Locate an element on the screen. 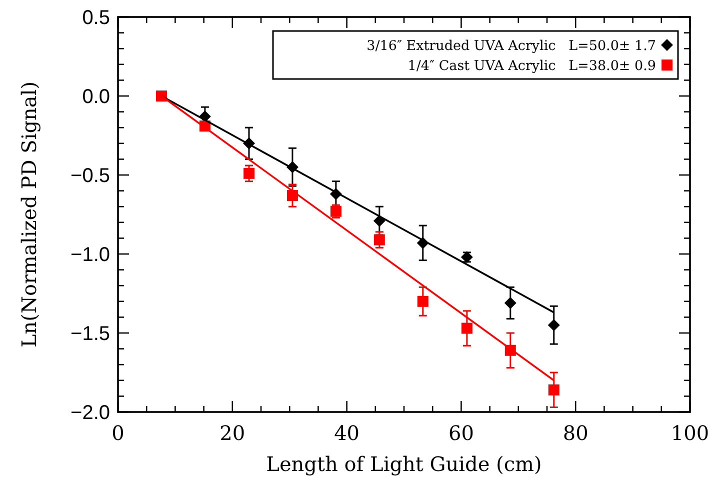 The width and height of the screenshot is (708, 483). x-tick-label: 0 is located at coordinates (118, 433).